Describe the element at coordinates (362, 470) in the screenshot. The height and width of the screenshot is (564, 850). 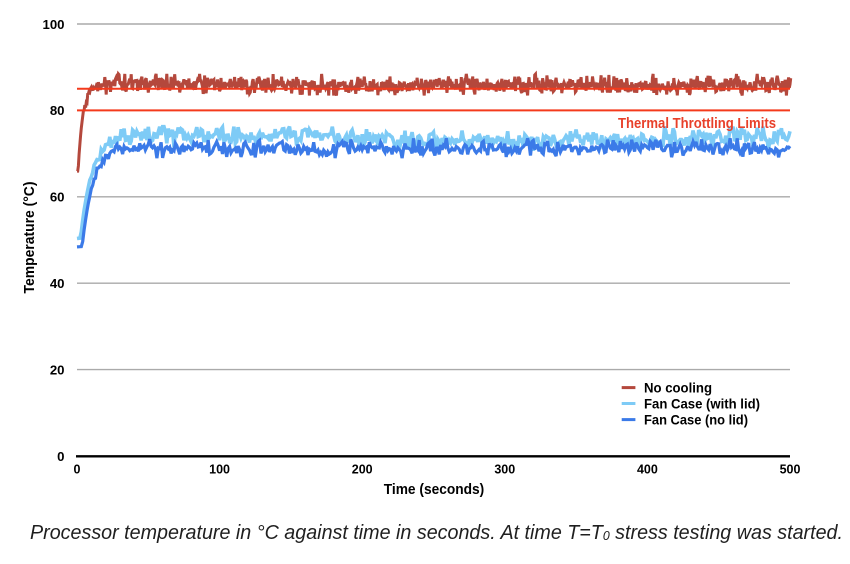
I see `svg-text: 200` at that location.